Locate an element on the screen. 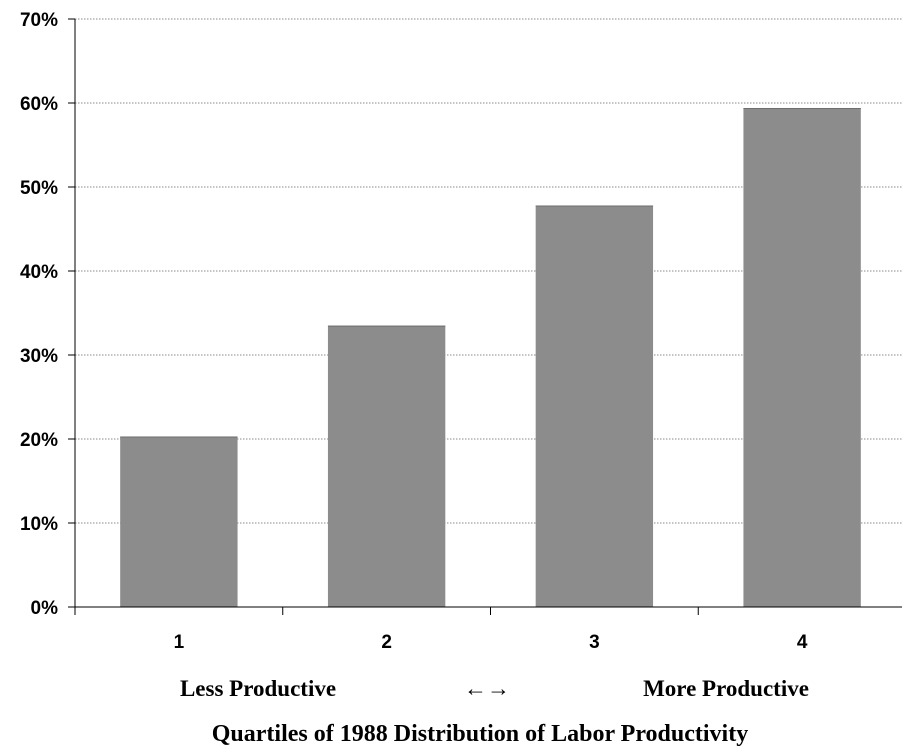 The image size is (902, 750). x-tick-label: 1 is located at coordinates (179, 642).